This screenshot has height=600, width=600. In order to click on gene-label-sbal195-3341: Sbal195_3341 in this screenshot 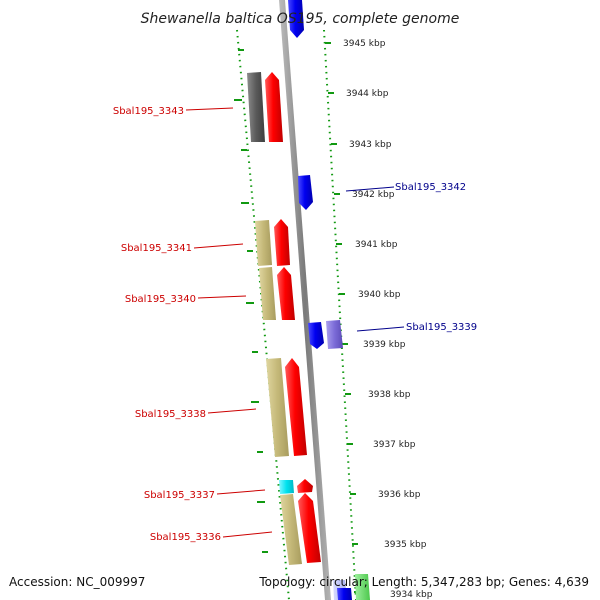, I will do `click(156, 248)`.